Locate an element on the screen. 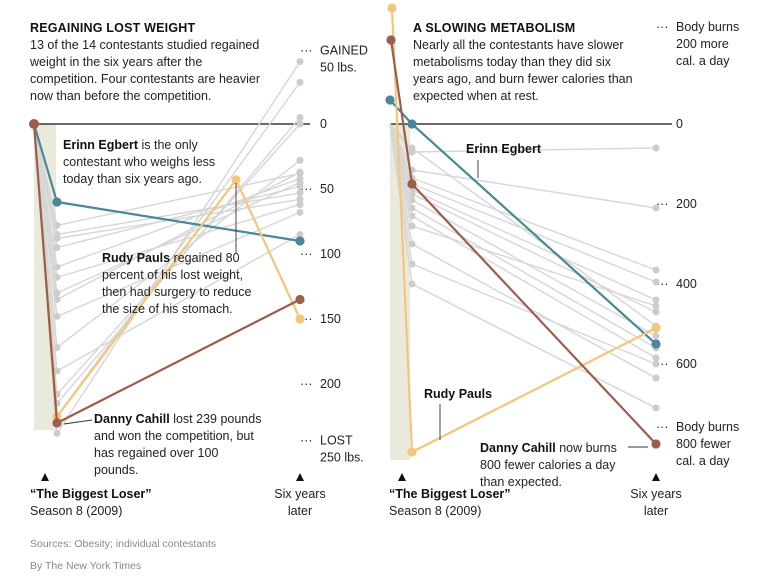  y-tick-label: 600 is located at coordinates (686, 364).